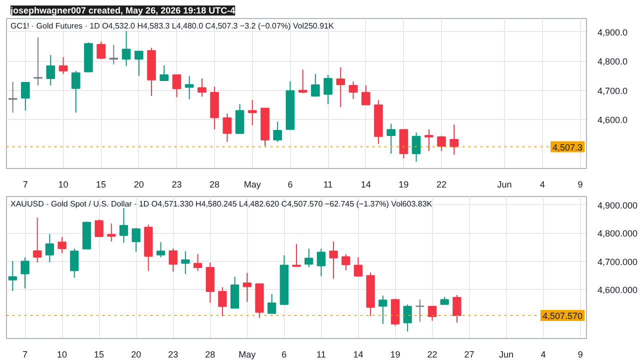  Describe the element at coordinates (172, 26) in the screenshot. I see `chart-title: GC1! · Gold Futures · 1D O4,532.0 H4,583.3 L4,480.0 C4,507.3 −3.2 (−0.07%) Vol250.91K` at that location.